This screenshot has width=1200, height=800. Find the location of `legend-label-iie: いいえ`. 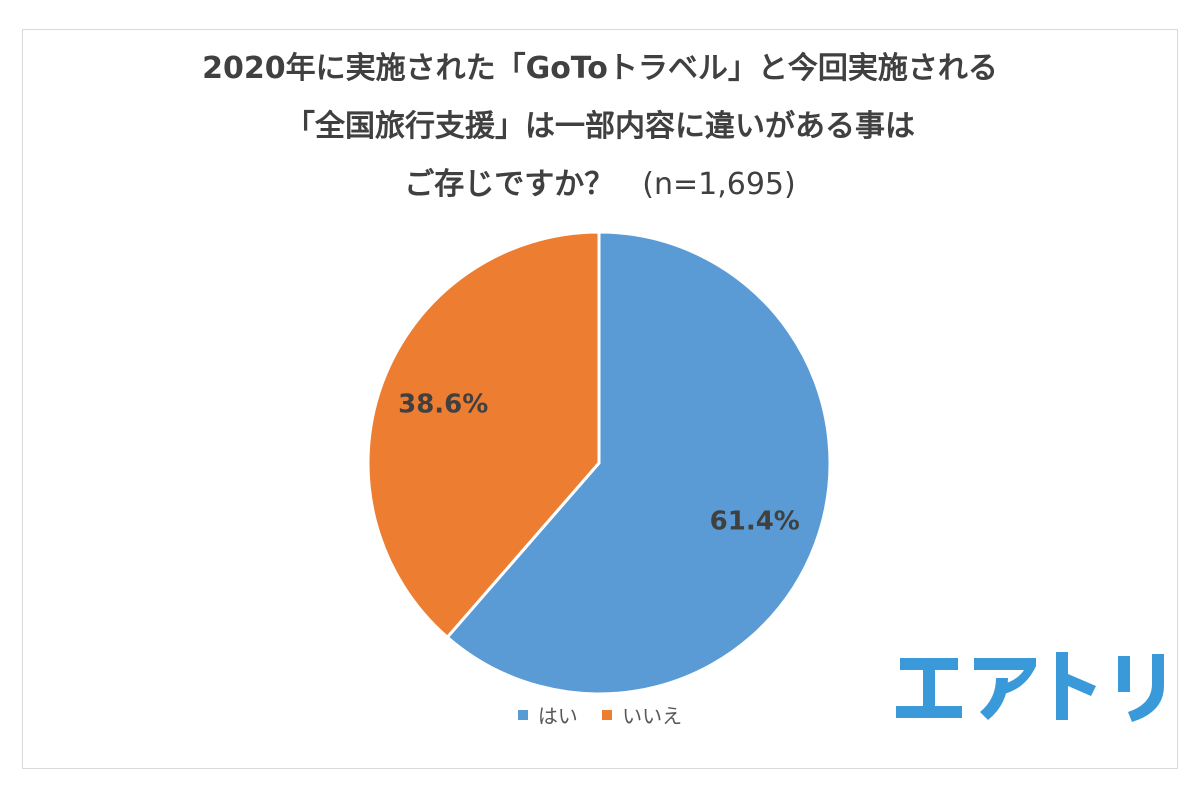

legend-label-iie: いいえ is located at coordinates (652, 716).